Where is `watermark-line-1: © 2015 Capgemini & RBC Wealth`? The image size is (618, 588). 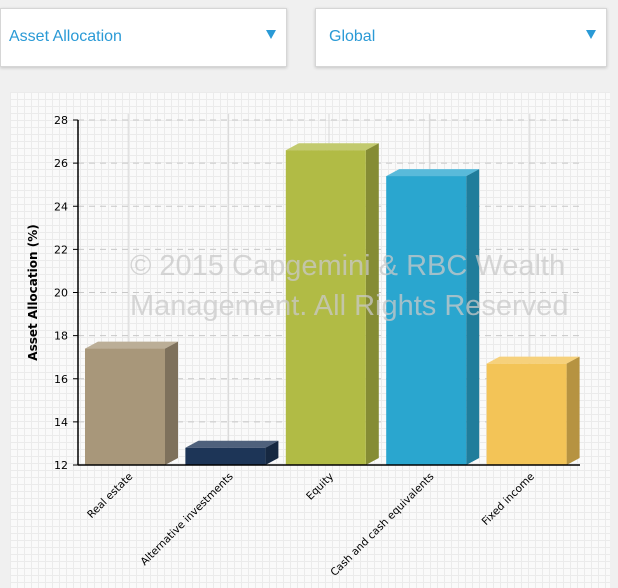
watermark-line-1: © 2015 Capgemini & RBC Wealth is located at coordinates (347, 266).